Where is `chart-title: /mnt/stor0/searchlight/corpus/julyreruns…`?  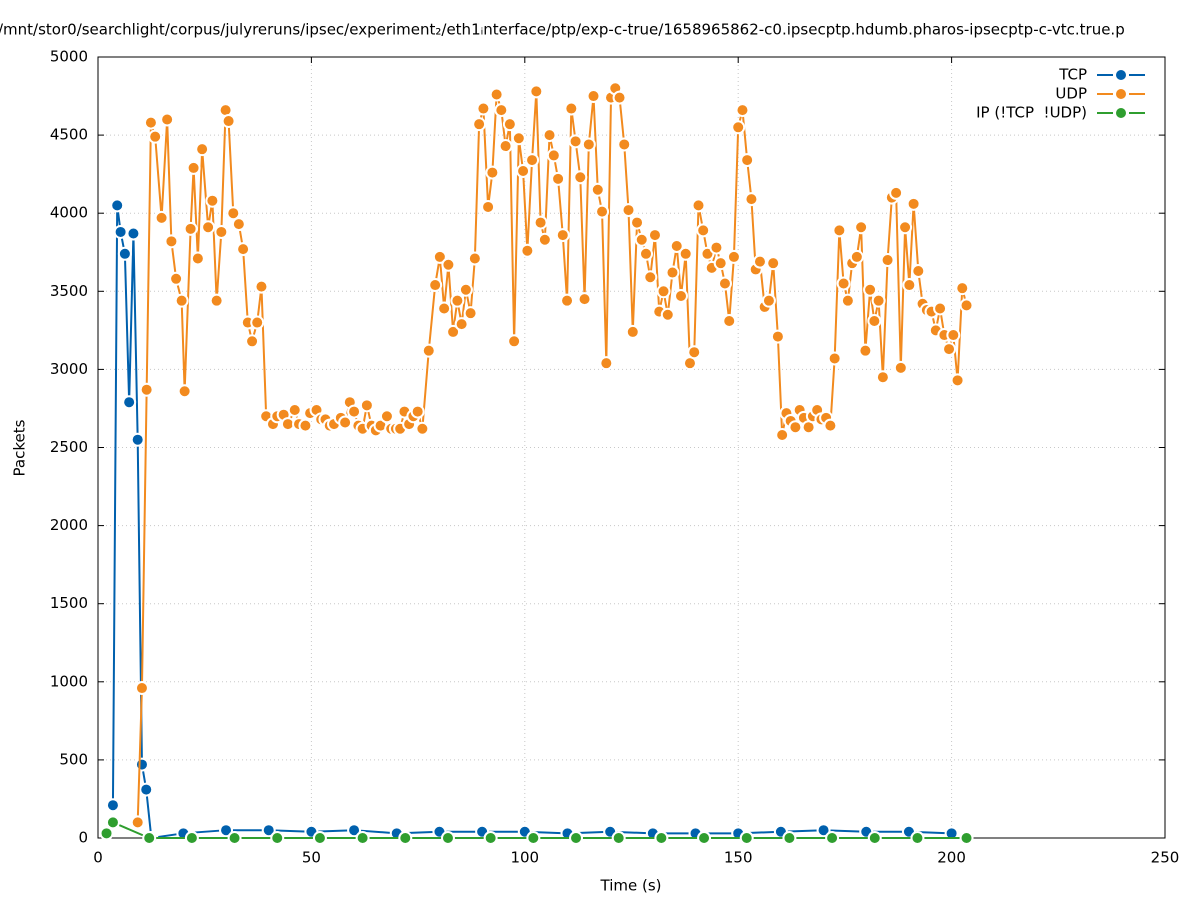
chart-title: /mnt/stor0/searchlight/corpus/julyreruns… is located at coordinates (562, 30).